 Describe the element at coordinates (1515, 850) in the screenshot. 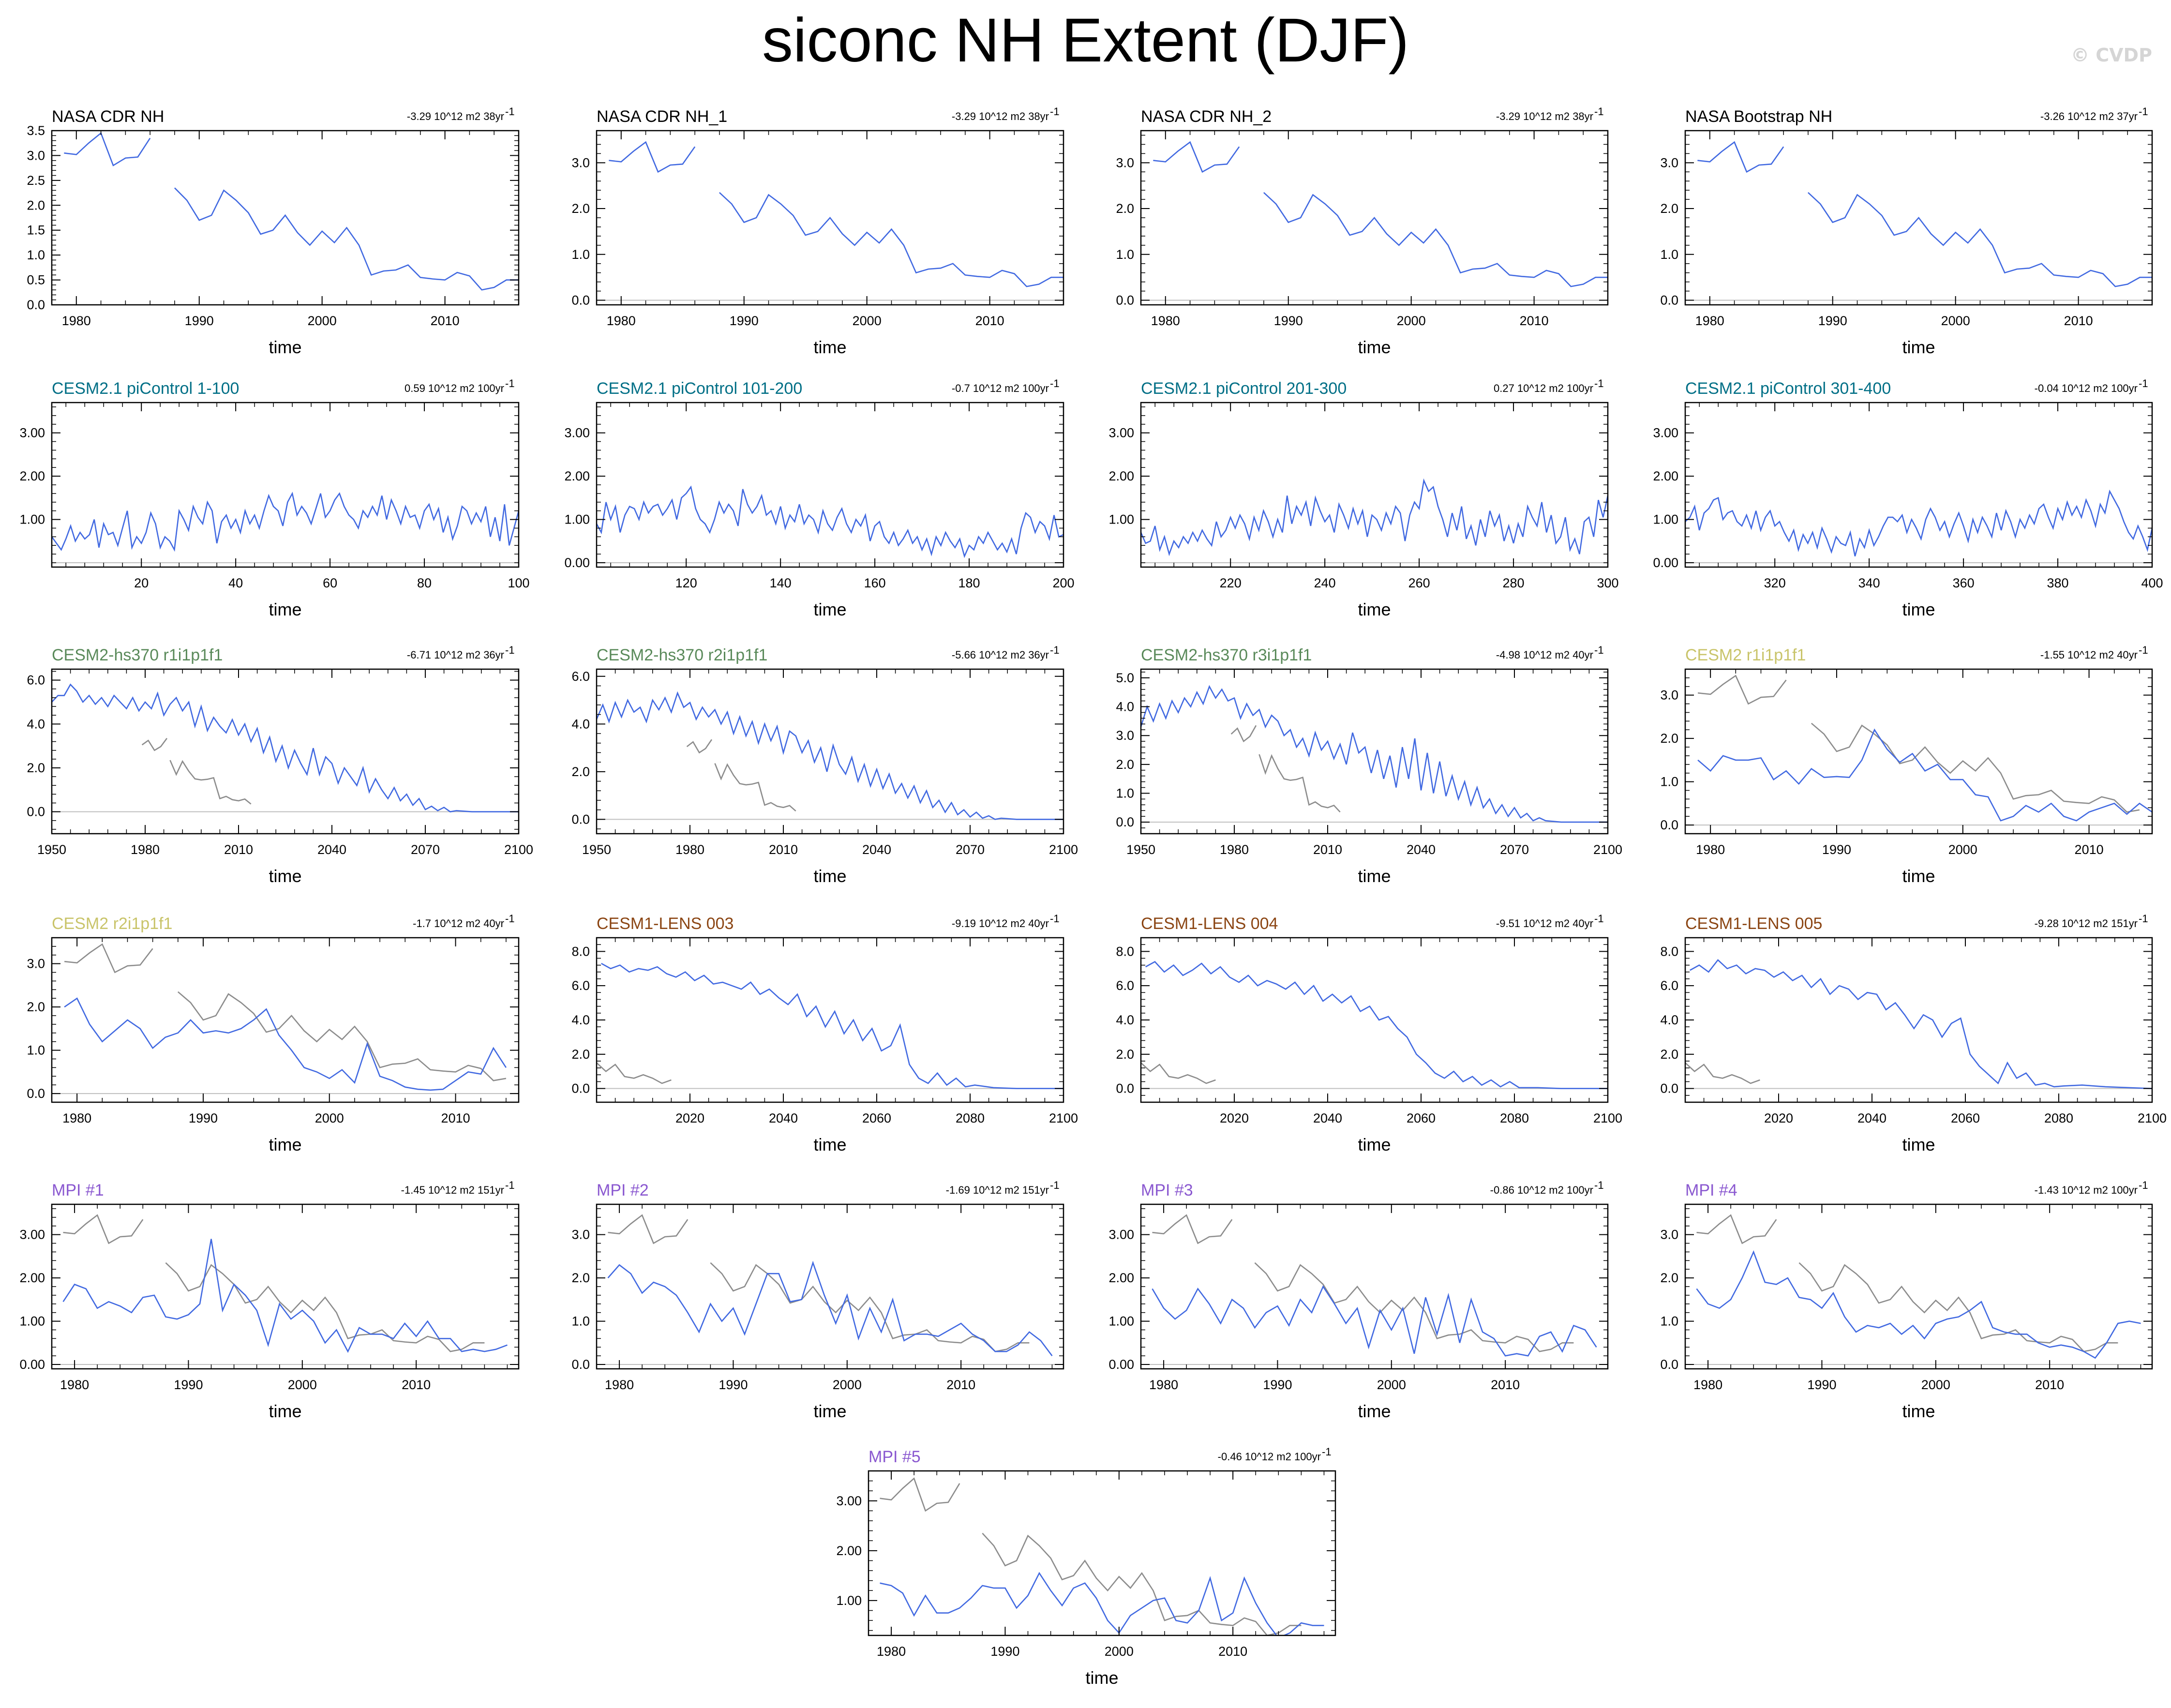

I see `x-tick-label: 2070` at that location.